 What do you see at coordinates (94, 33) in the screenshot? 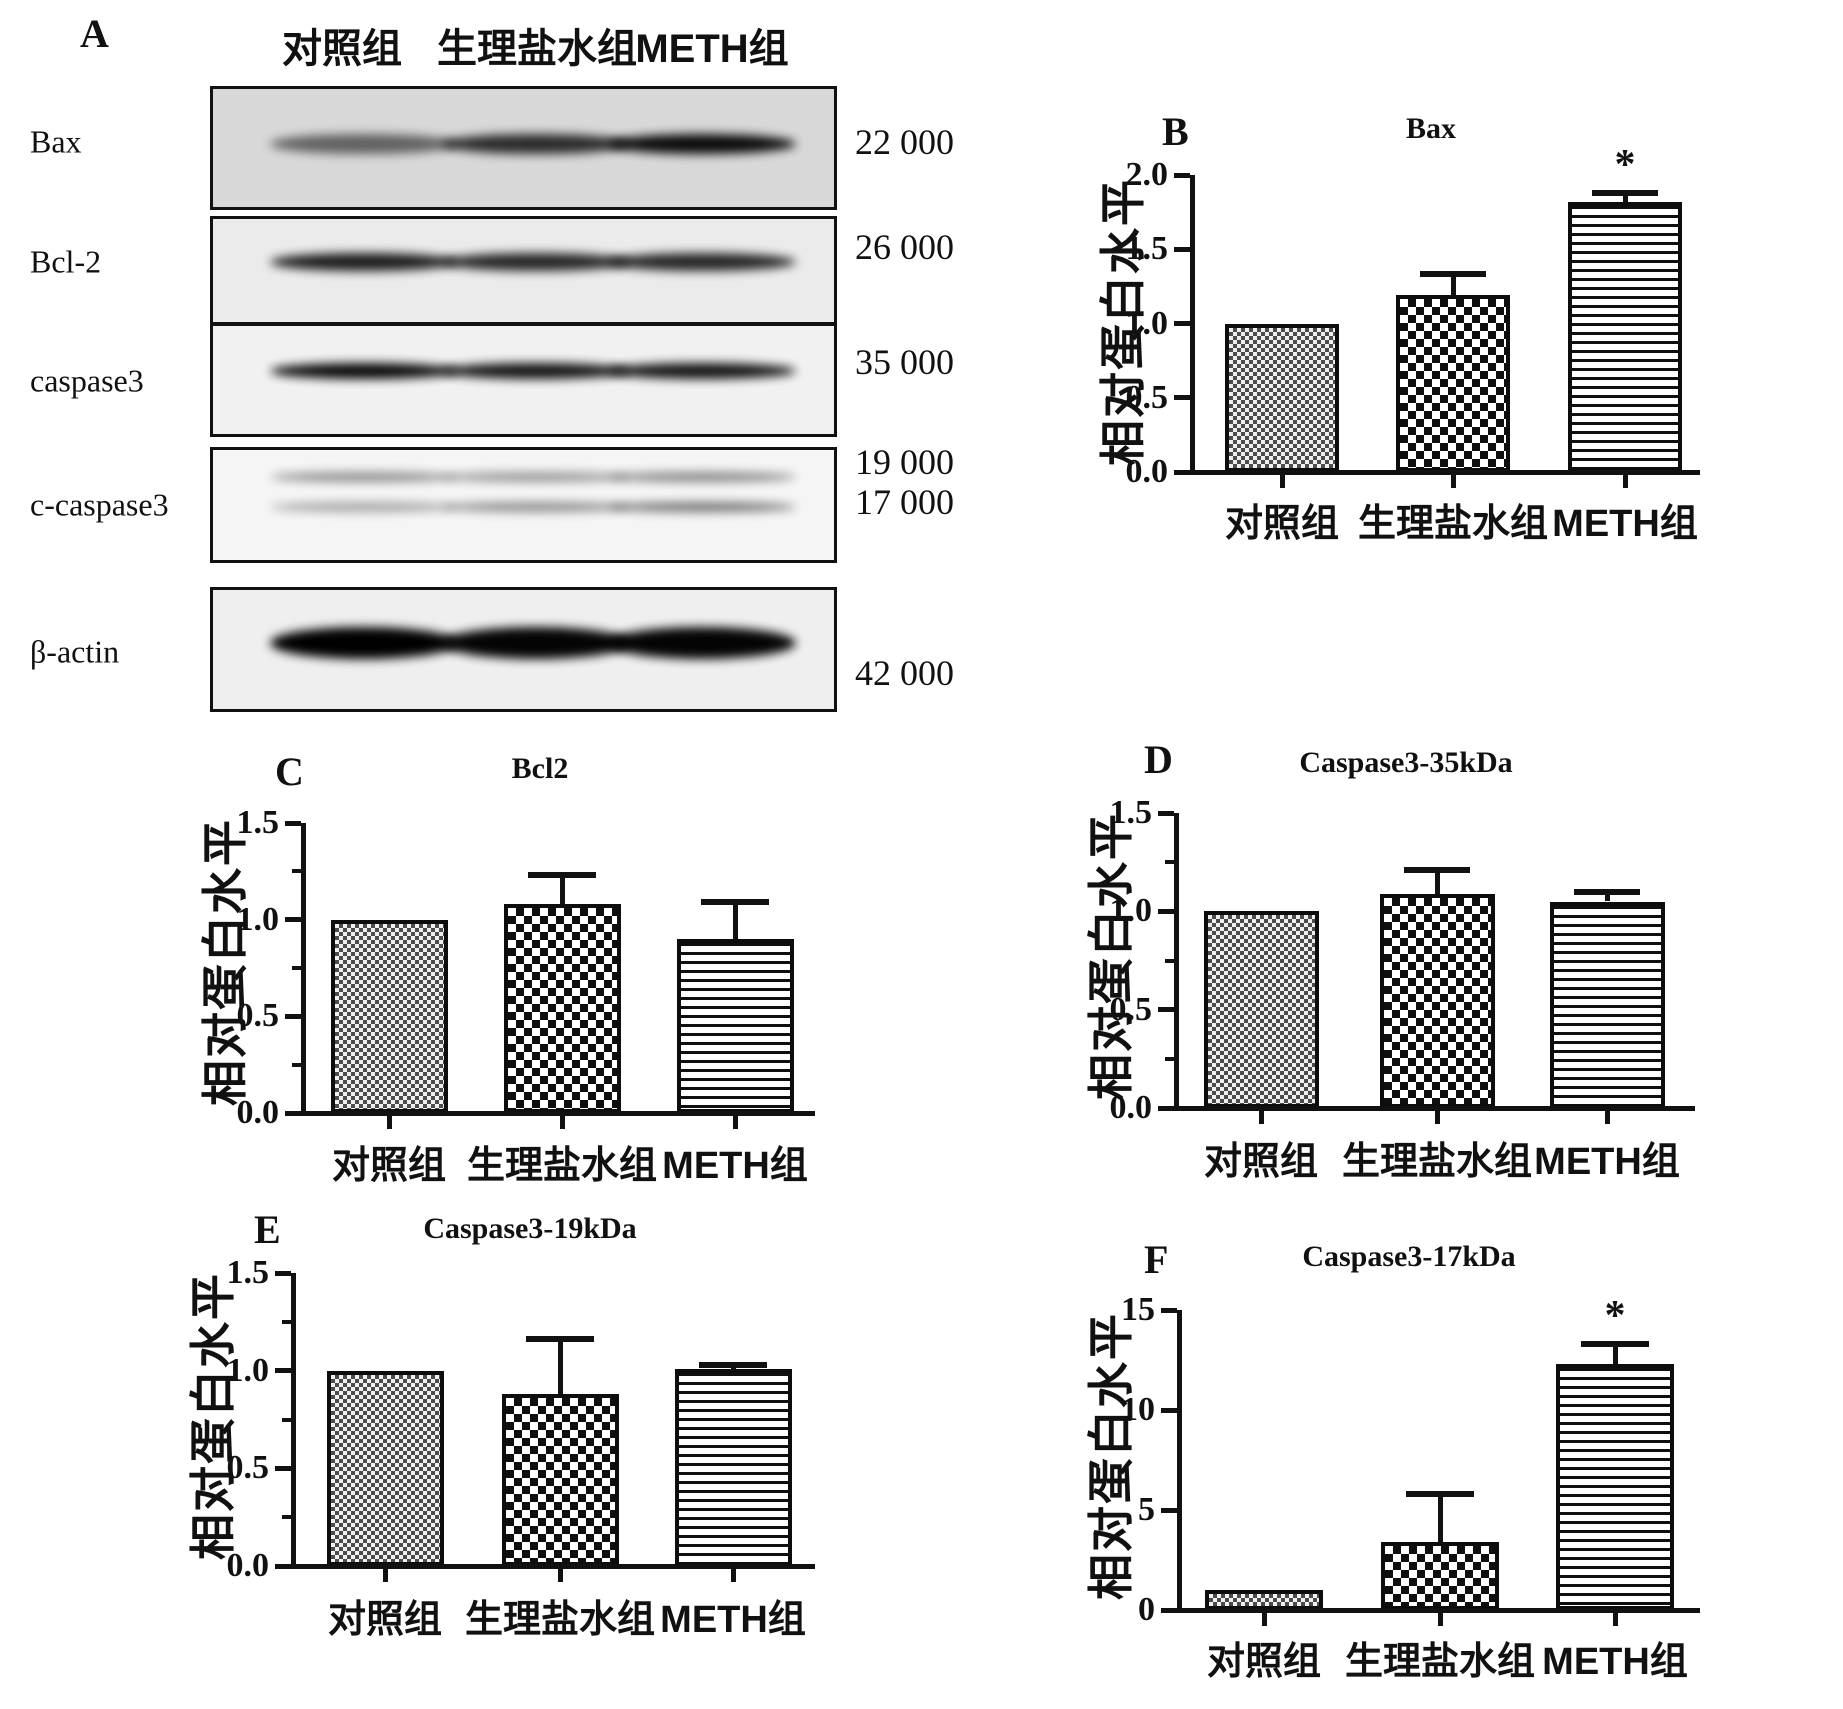
I see `panel-letter: A` at bounding box center [94, 33].